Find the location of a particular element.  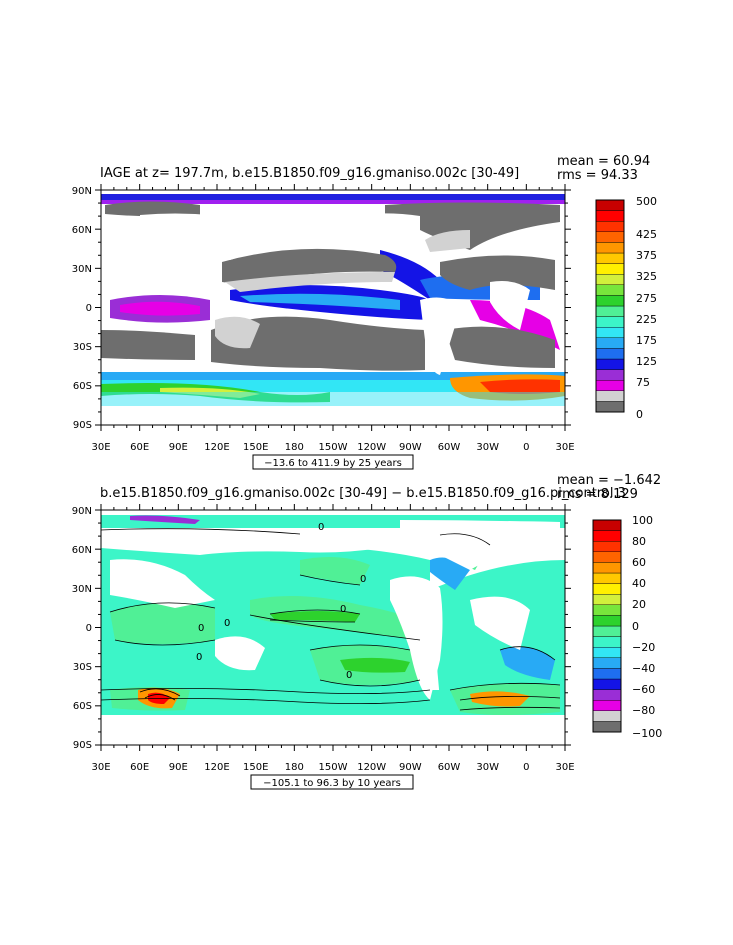

colorbar-label: 325 is located at coordinates (646, 276).